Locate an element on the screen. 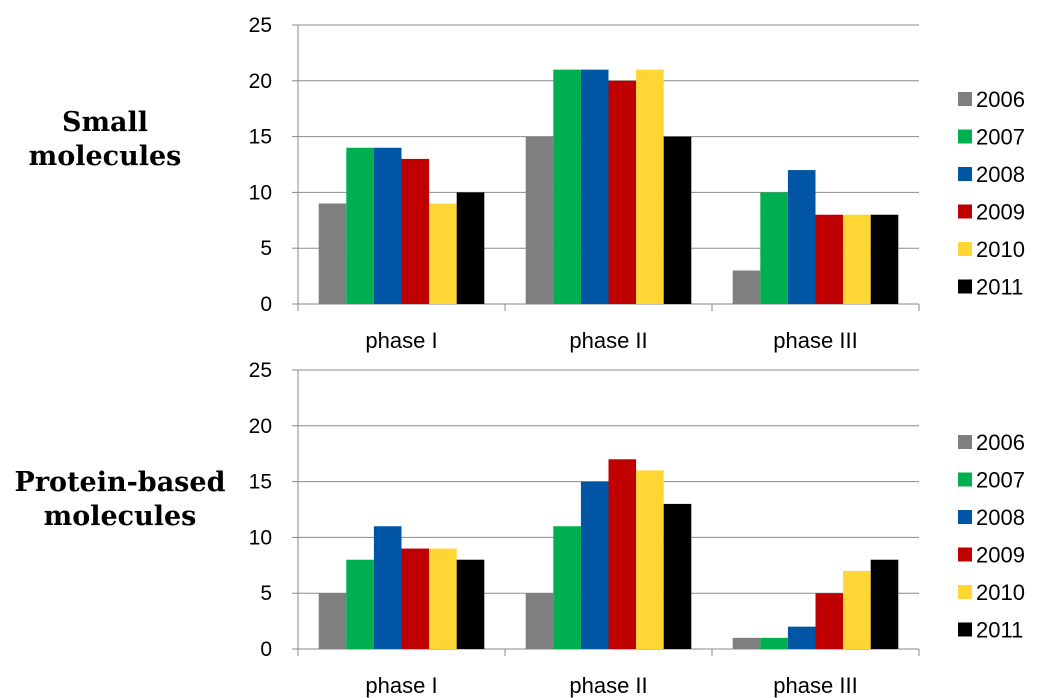  row-label-line1: Small is located at coordinates (105, 122).